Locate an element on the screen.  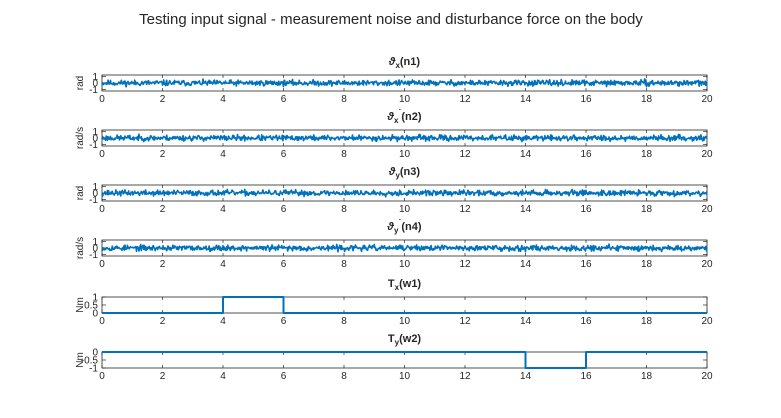
subplot-4: ϑy˙(n4) rad/s 0 2 4 6 8 10 12 14 16 18 20 -101 is located at coordinates (394, 244).